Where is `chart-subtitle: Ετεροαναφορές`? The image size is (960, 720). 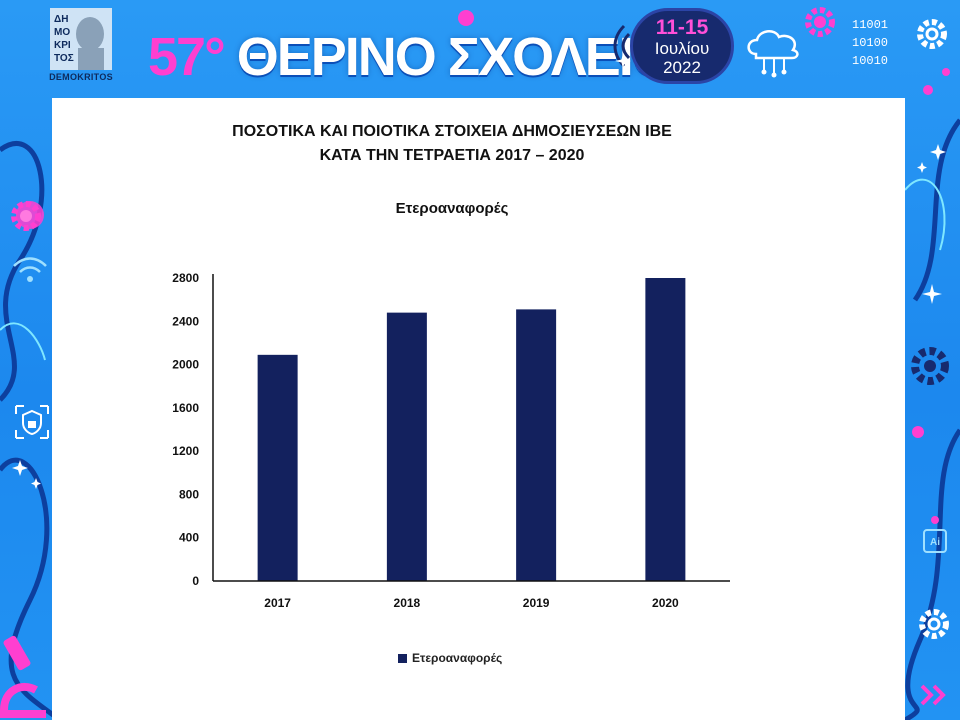
chart-subtitle: Ετεροαναφορές is located at coordinates (452, 208).